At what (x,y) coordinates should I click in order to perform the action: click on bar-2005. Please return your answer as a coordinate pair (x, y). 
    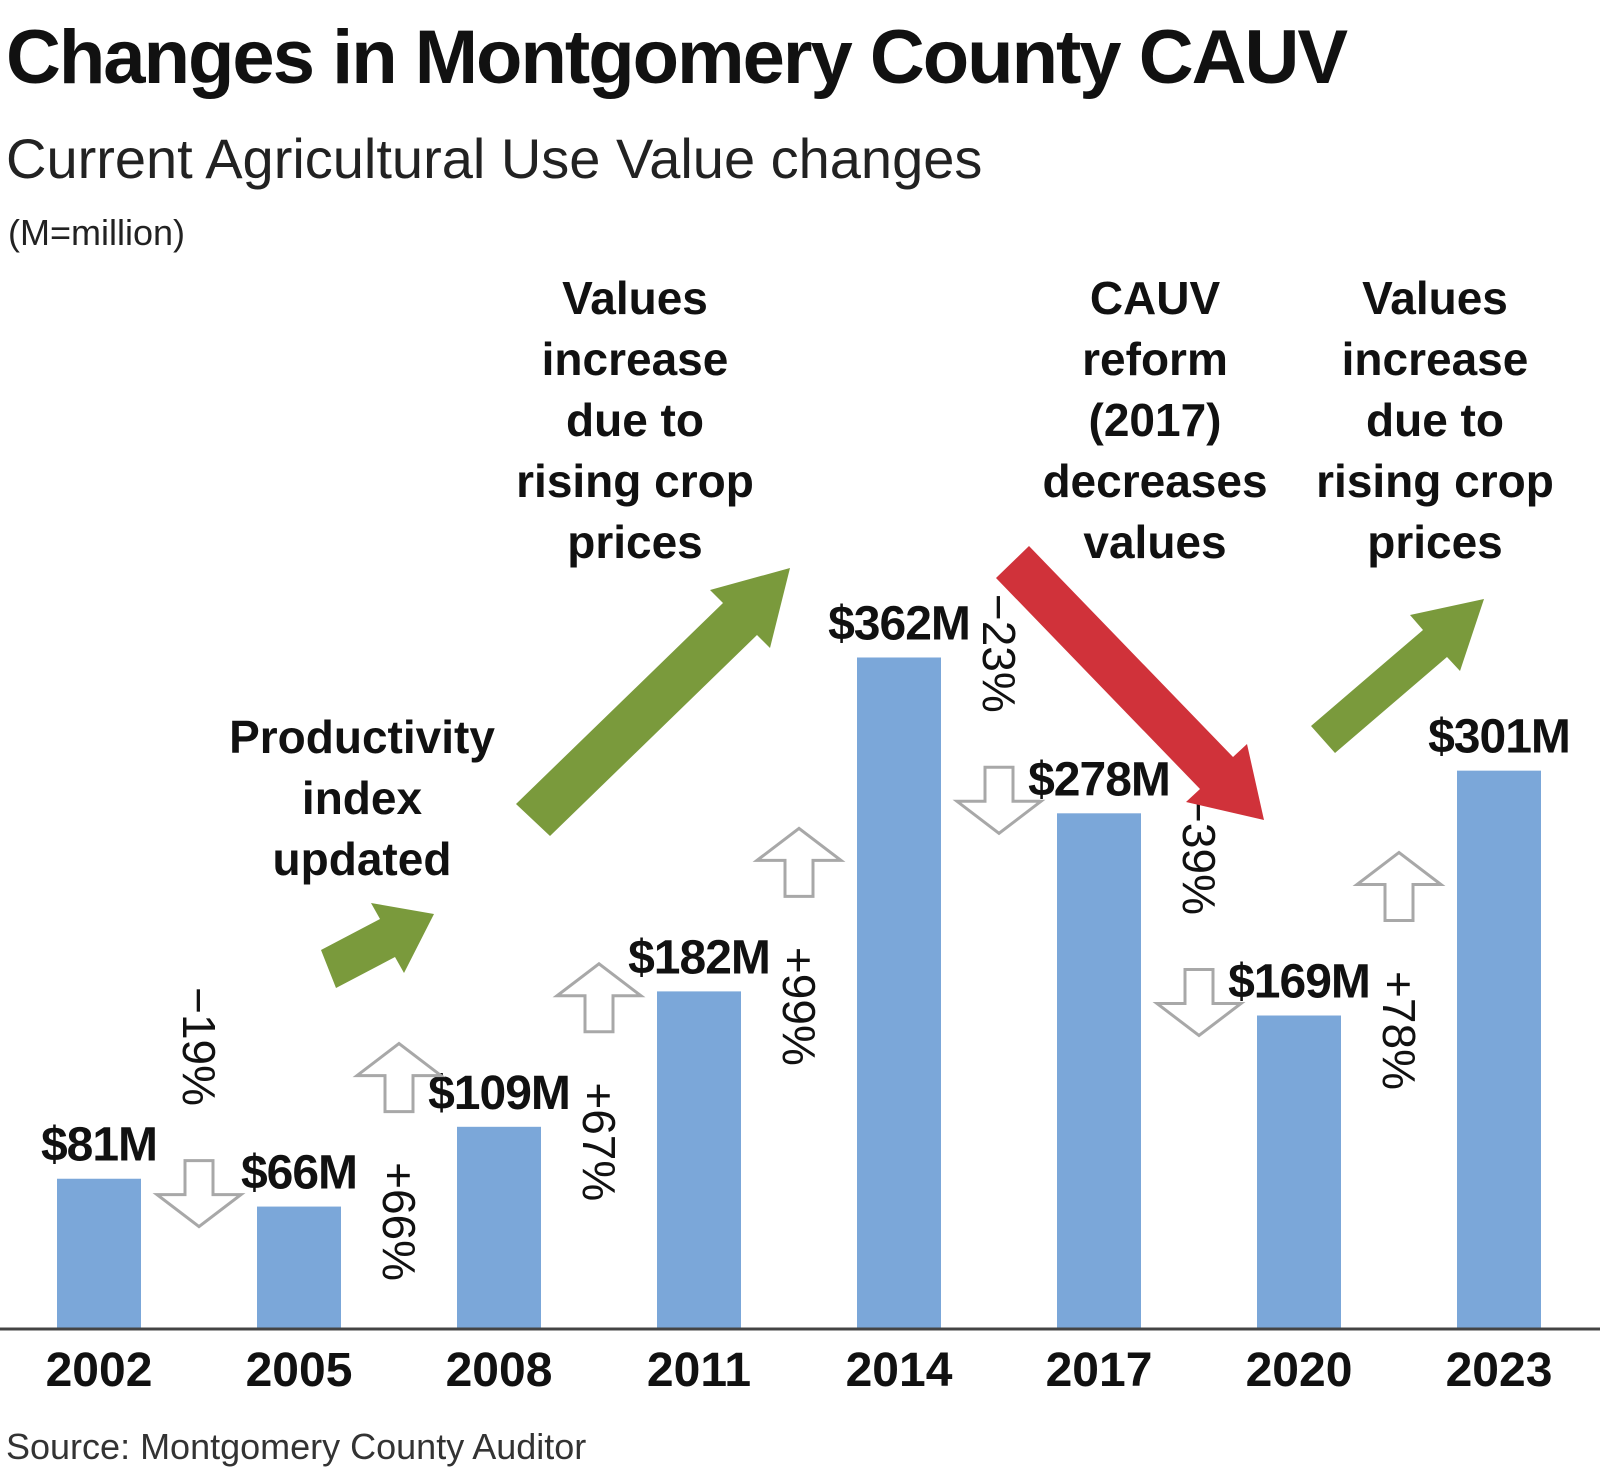
    Looking at the image, I should click on (299, 1267).